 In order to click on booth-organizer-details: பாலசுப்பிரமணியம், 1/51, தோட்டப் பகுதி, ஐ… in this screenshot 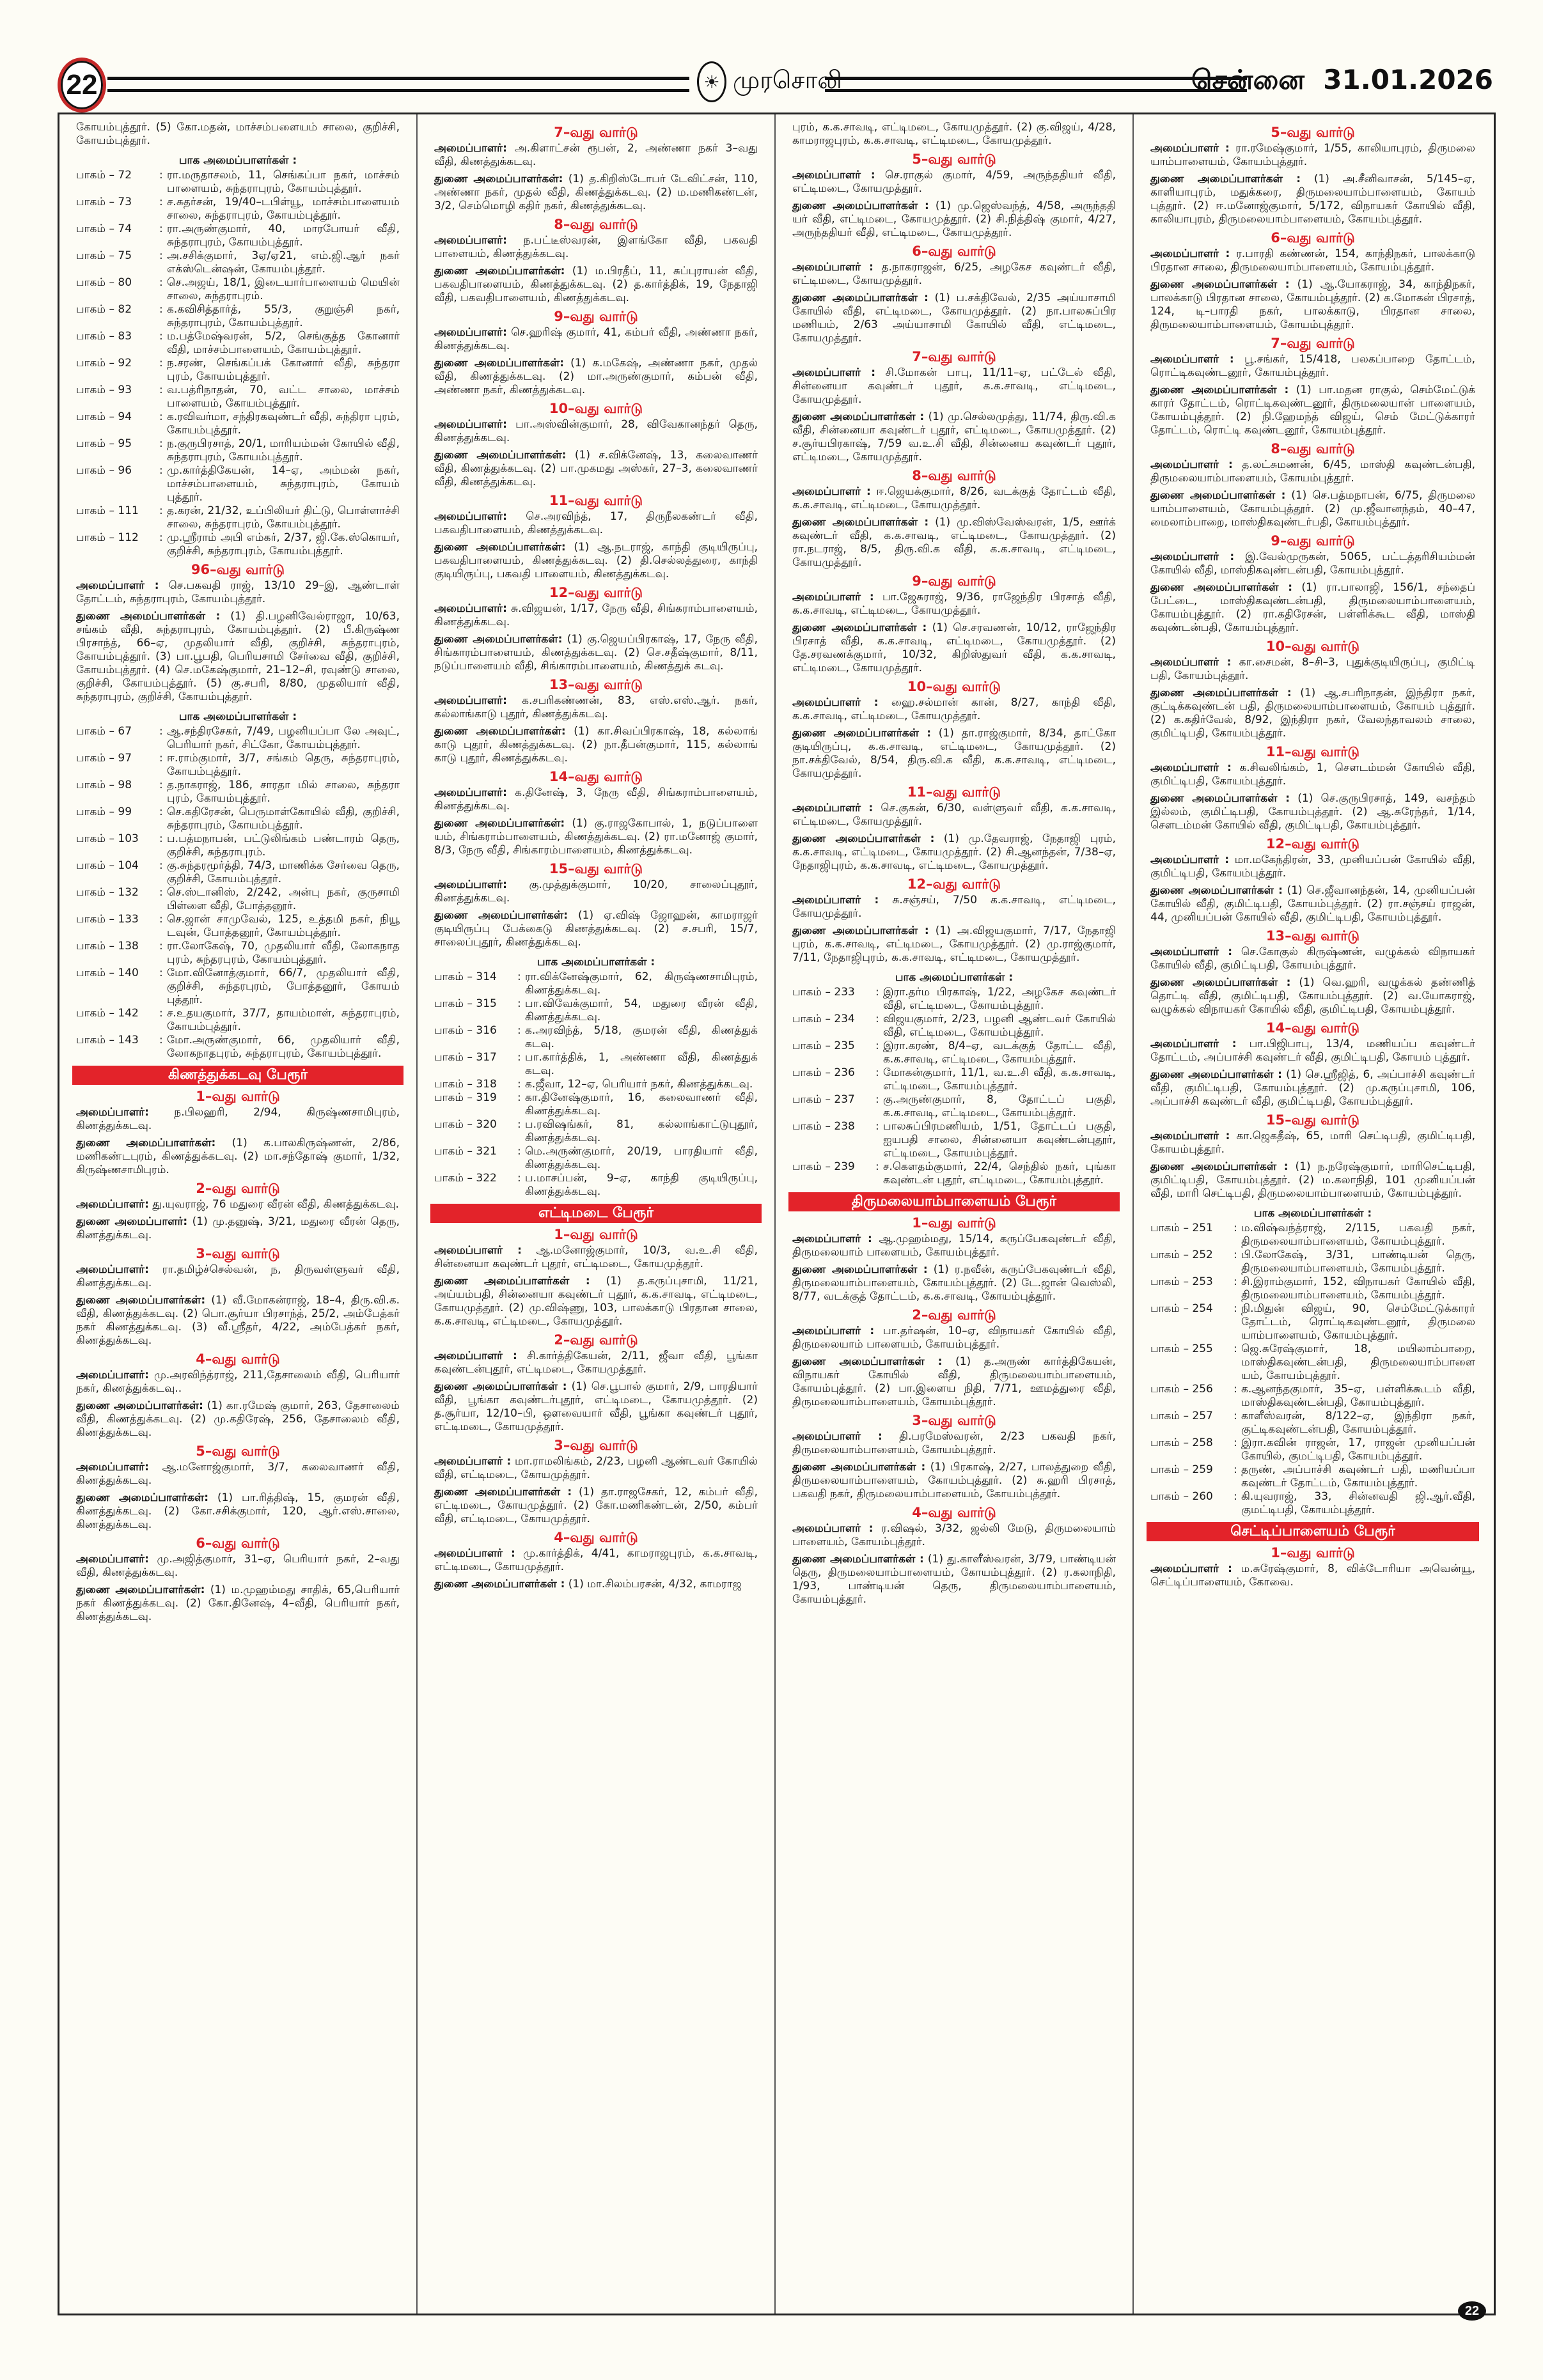, I will do `click(999, 1140)`.